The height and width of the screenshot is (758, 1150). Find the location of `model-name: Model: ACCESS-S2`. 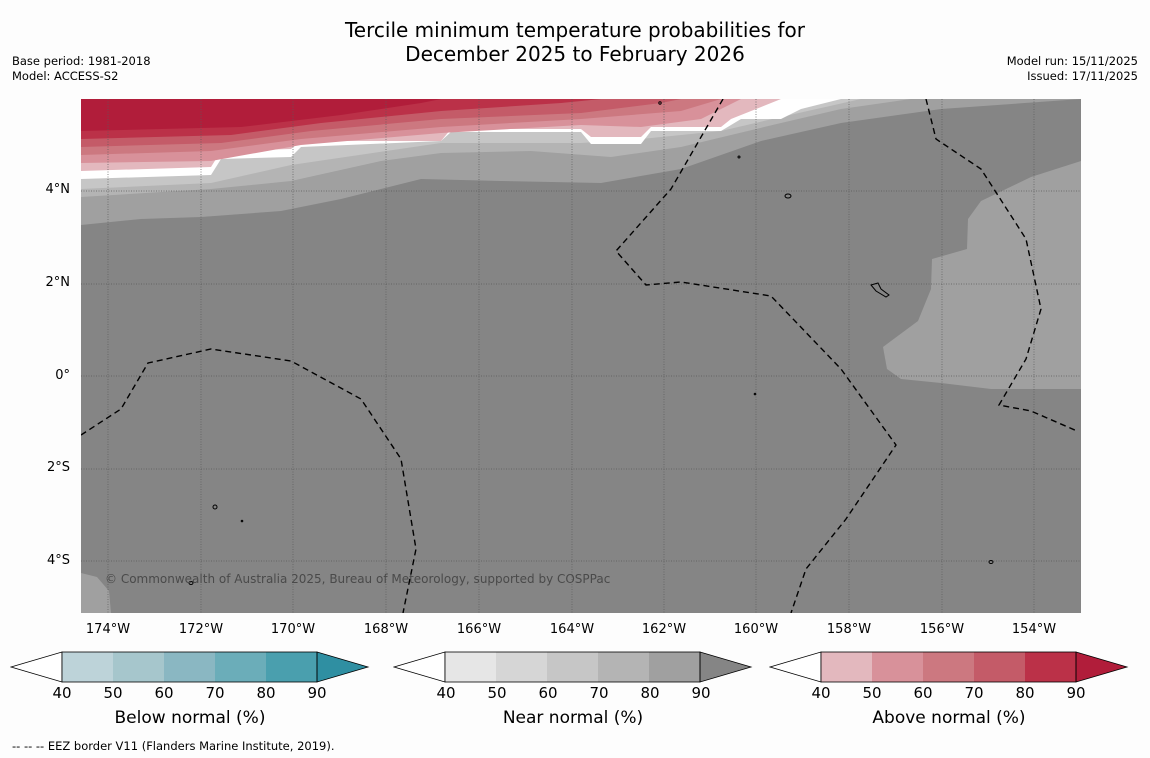

model-name: Model: ACCESS-S2 is located at coordinates (65, 76).